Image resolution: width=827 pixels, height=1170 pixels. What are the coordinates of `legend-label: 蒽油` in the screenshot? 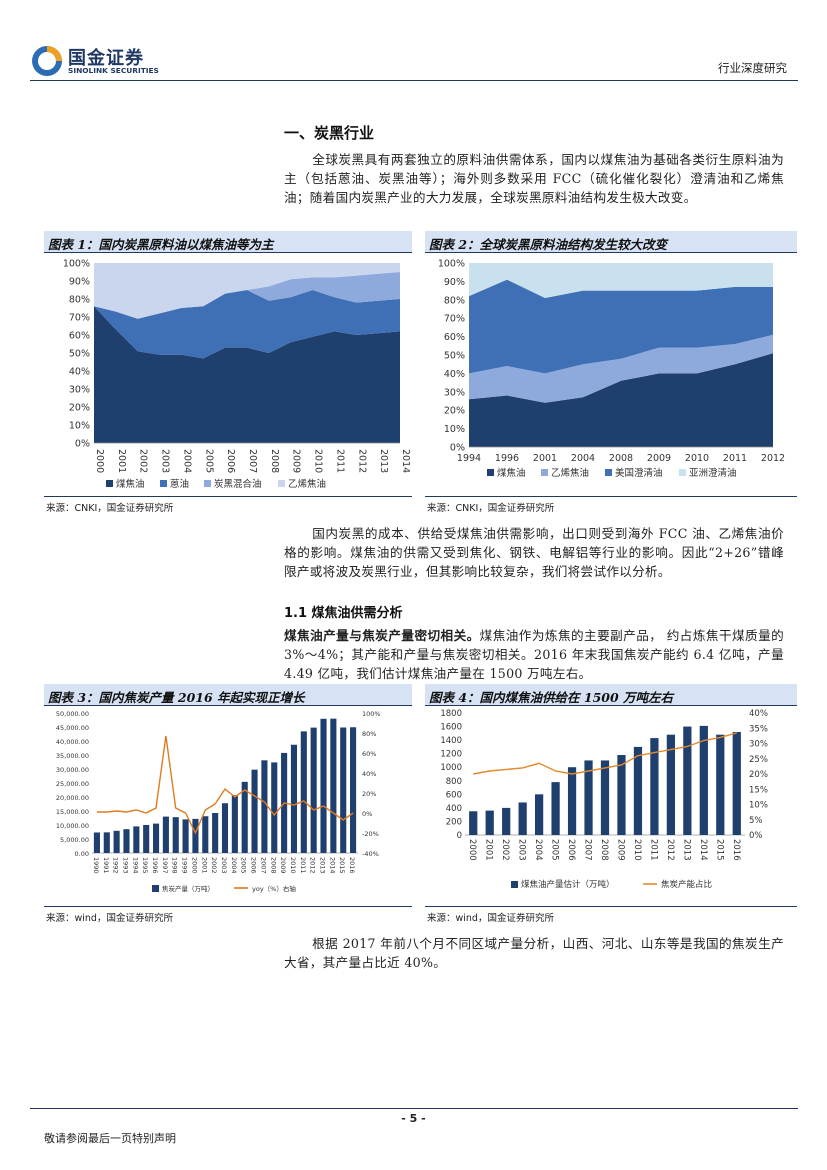 It's located at (179, 484).